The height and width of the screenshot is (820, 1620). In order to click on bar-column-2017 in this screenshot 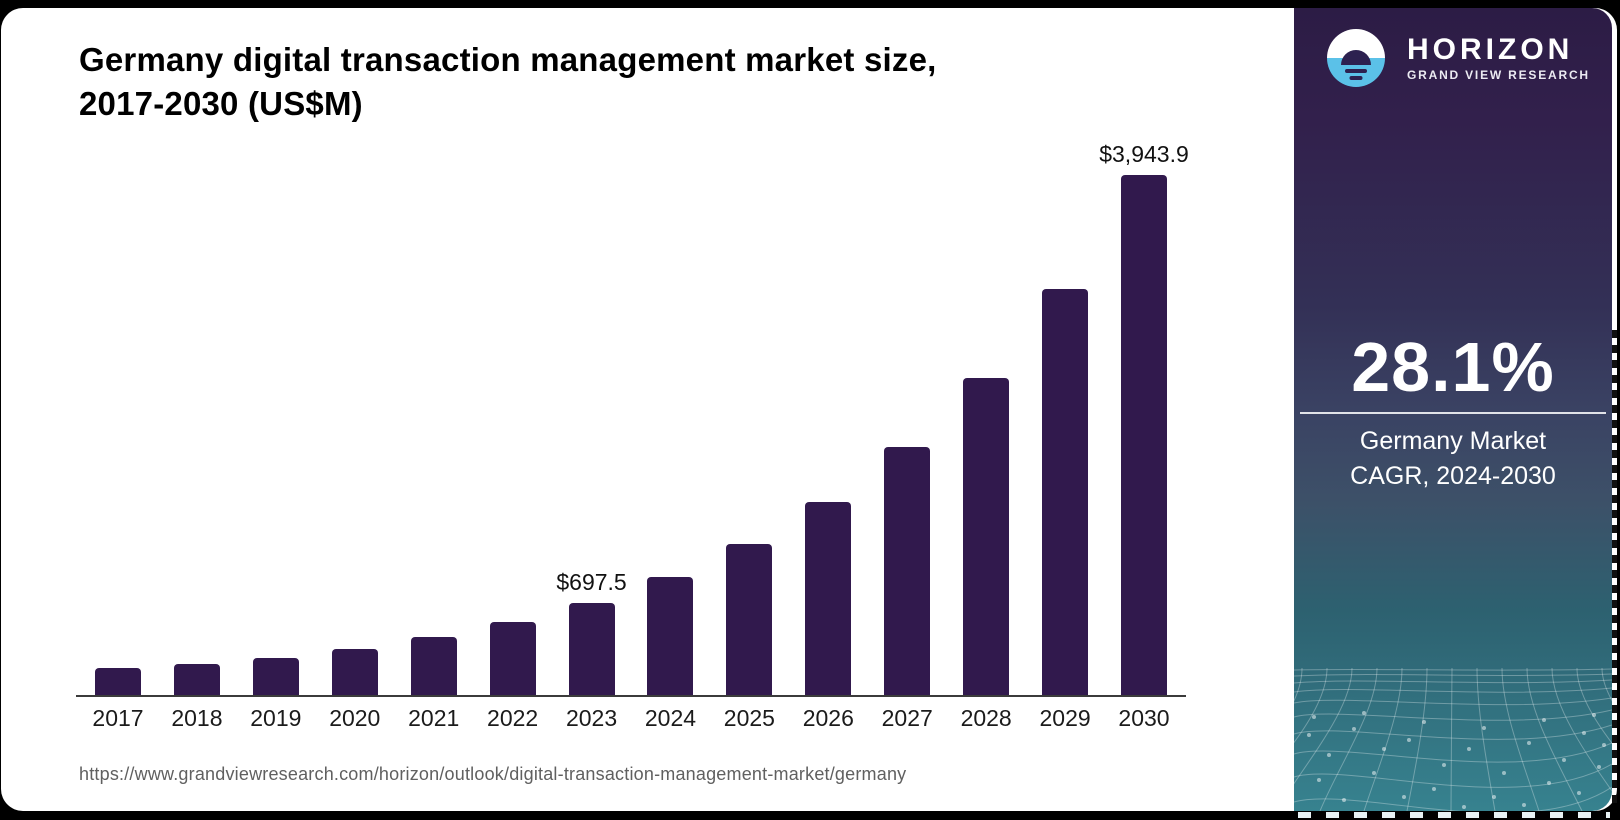, I will do `click(118, 681)`.